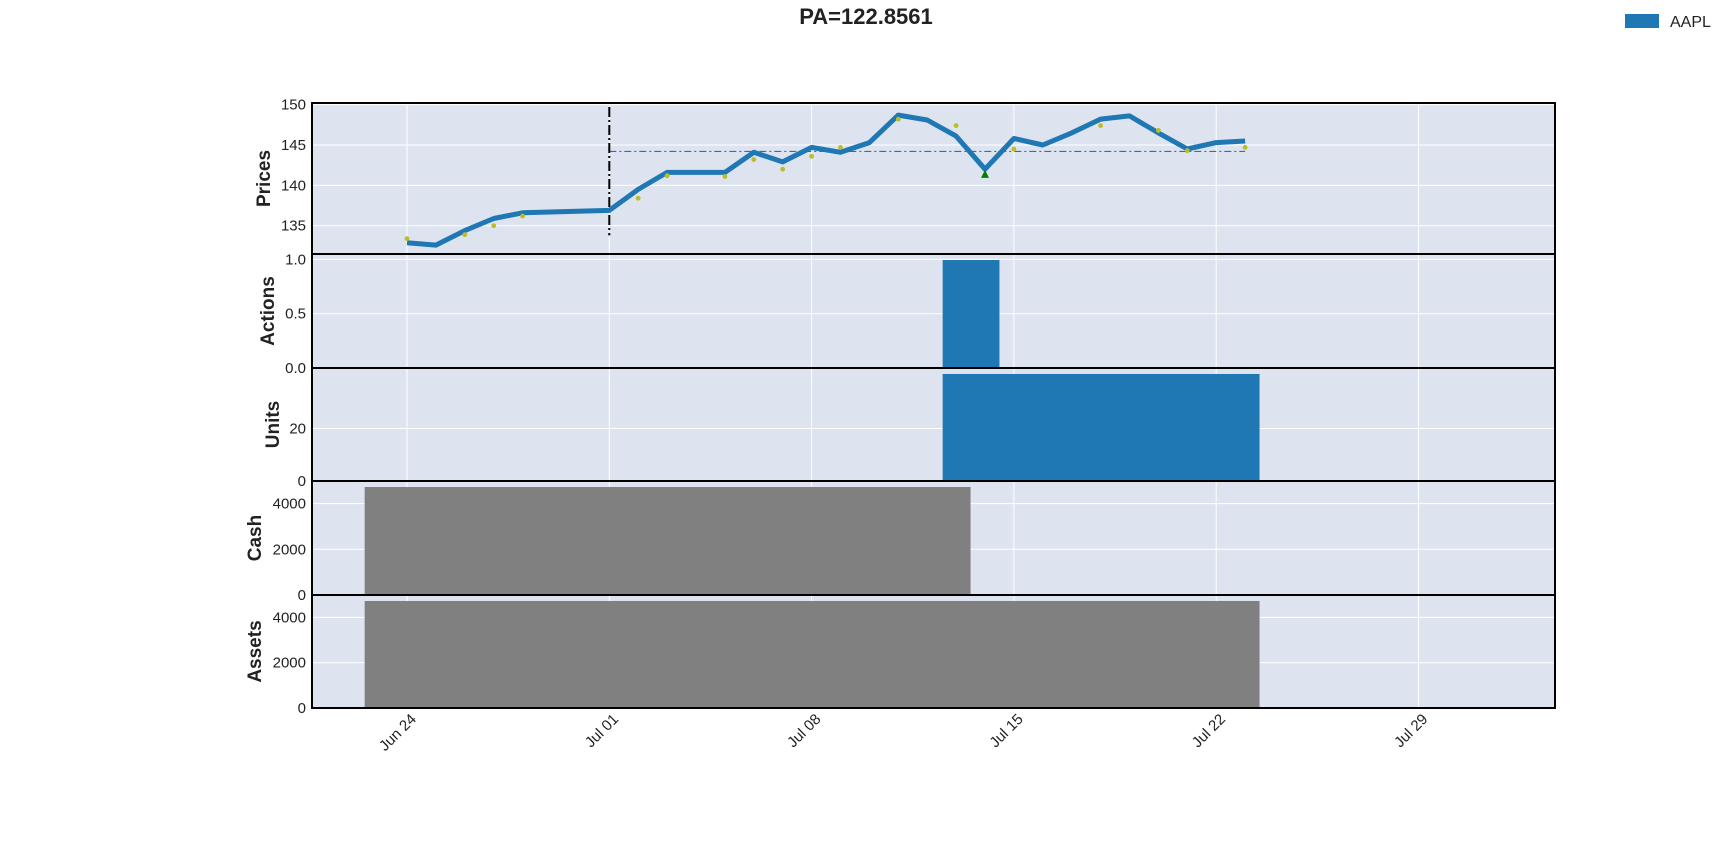 The image size is (1725, 862). What do you see at coordinates (667, 541) in the screenshot?
I see `bar-cash` at bounding box center [667, 541].